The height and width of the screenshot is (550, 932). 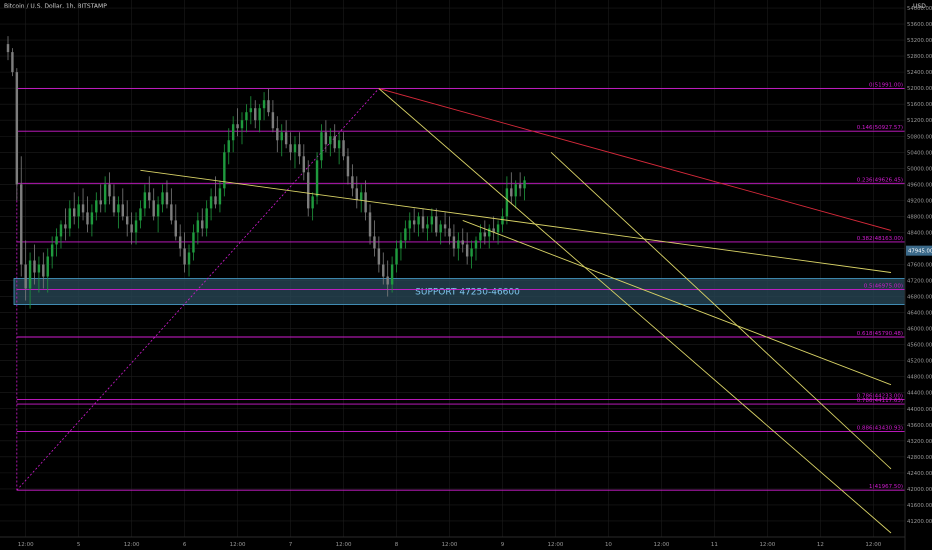 What do you see at coordinates (608, 545) in the screenshot?
I see `x-tick-label: 10` at bounding box center [608, 545].